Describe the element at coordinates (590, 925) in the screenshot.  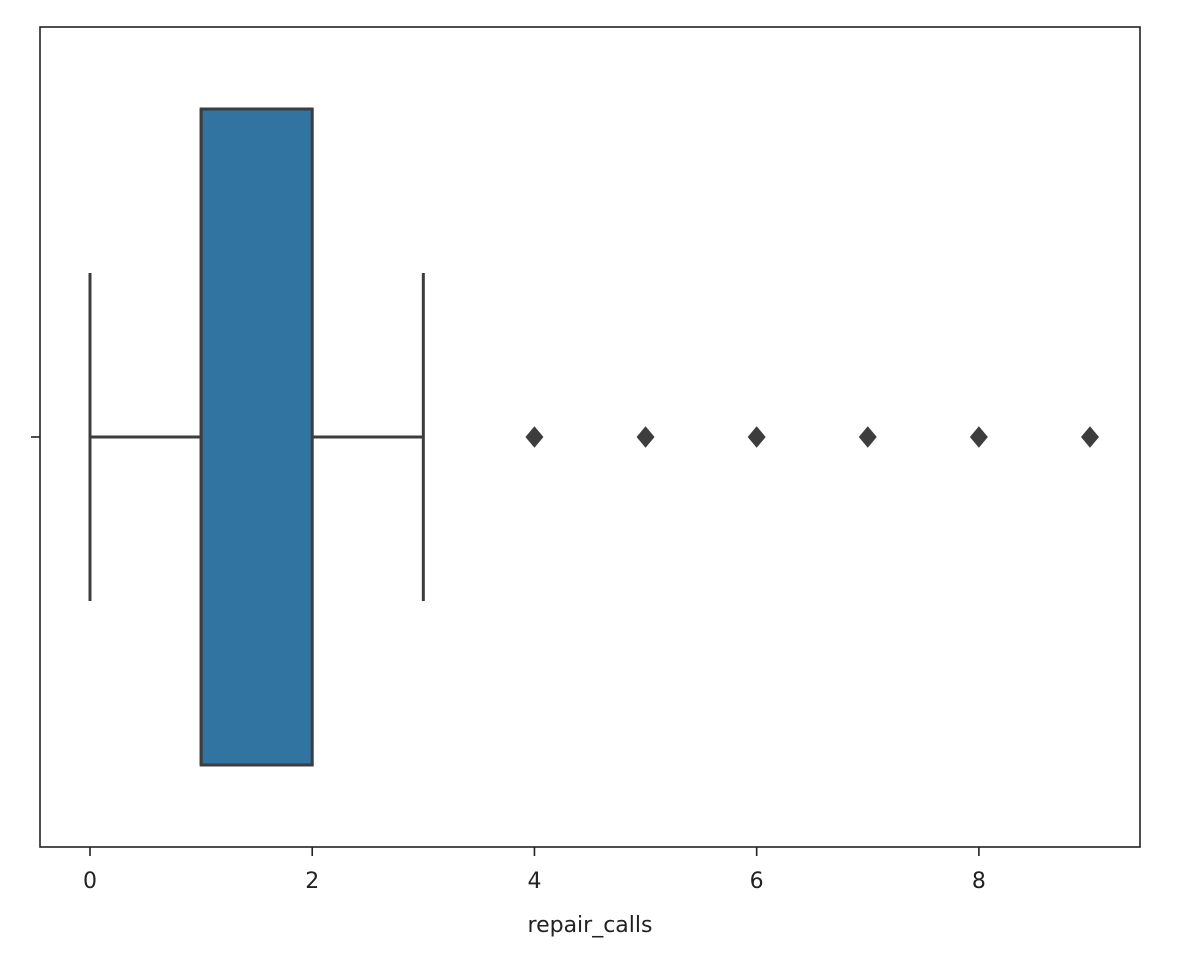
I see `x-axis-label: repair_calls` at that location.